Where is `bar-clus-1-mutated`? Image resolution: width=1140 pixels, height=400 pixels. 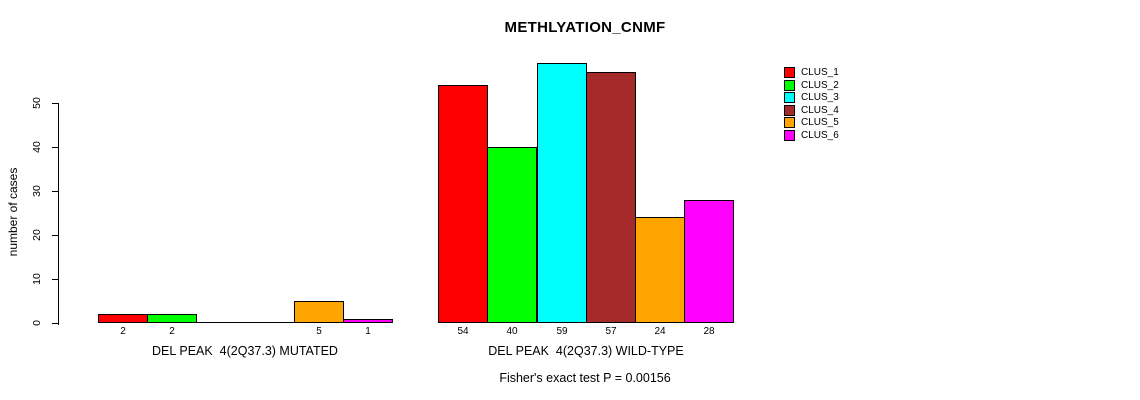 bar-clus-1-mutated is located at coordinates (123, 318).